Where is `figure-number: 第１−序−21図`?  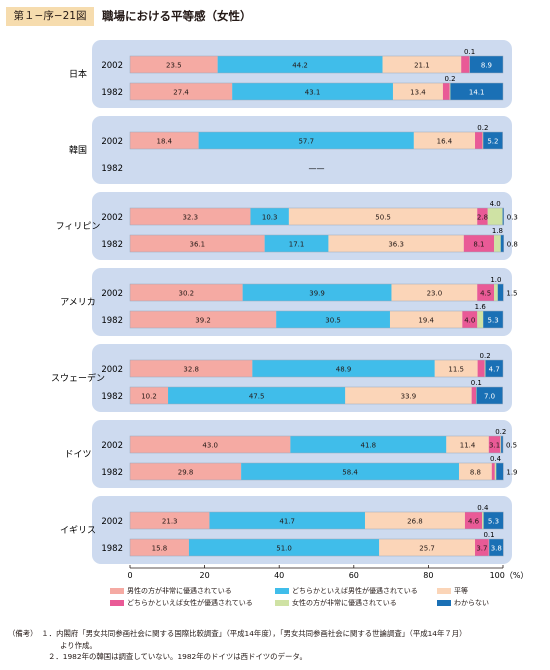 figure-number: 第１−序−21図 is located at coordinates (50, 16).